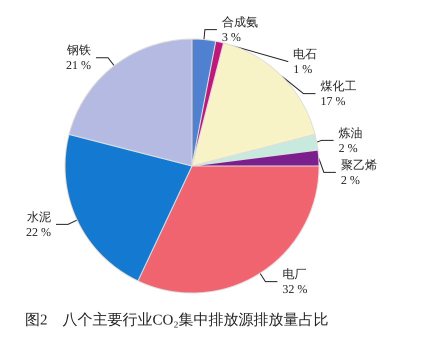  Describe the element at coordinates (177, 320) in the screenshot. I see `text: 图2 八个主要行业CO₂集中排放源排放量占比` at that location.